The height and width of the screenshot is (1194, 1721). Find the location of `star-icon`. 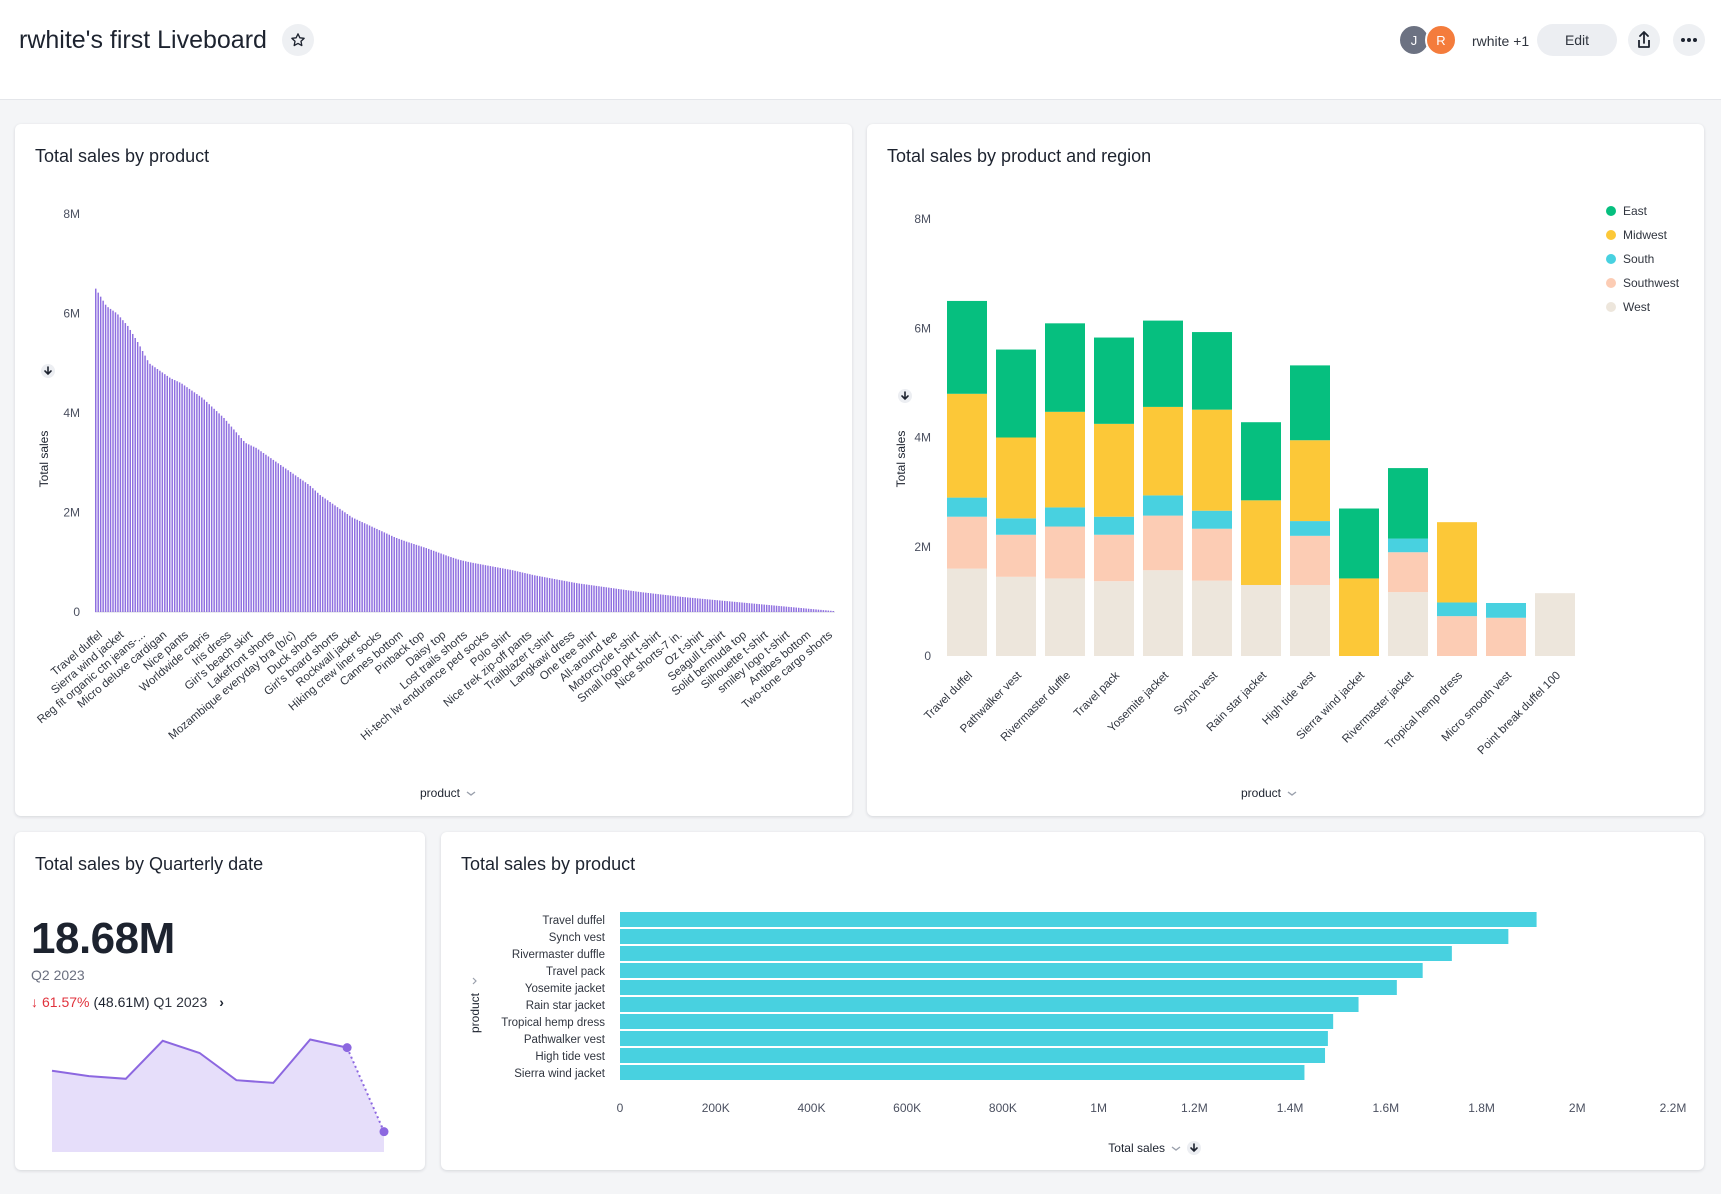

star-icon is located at coordinates (298, 40).